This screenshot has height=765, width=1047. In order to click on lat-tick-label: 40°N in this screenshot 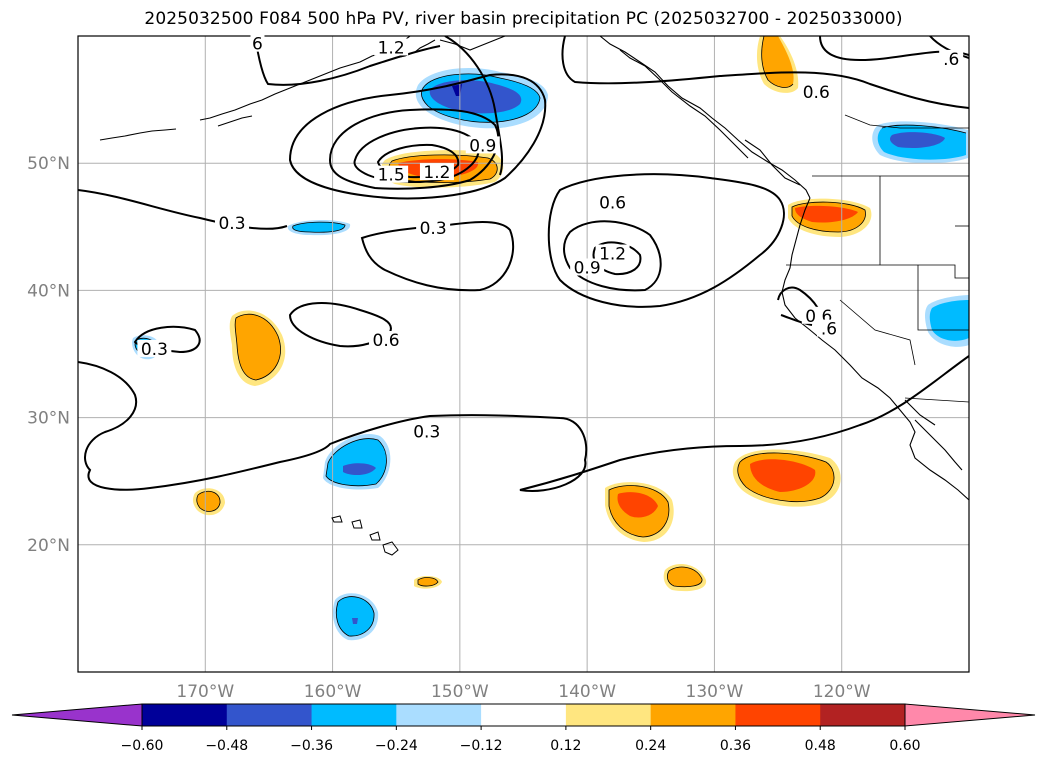, I will do `click(48, 291)`.